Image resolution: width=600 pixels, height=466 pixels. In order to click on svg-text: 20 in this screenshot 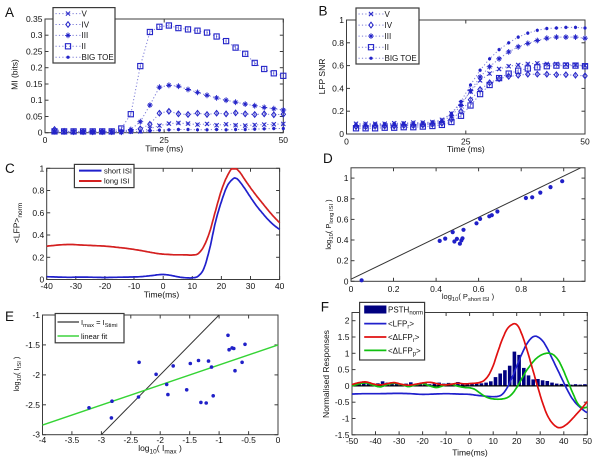, I will do `click(222, 286)`.